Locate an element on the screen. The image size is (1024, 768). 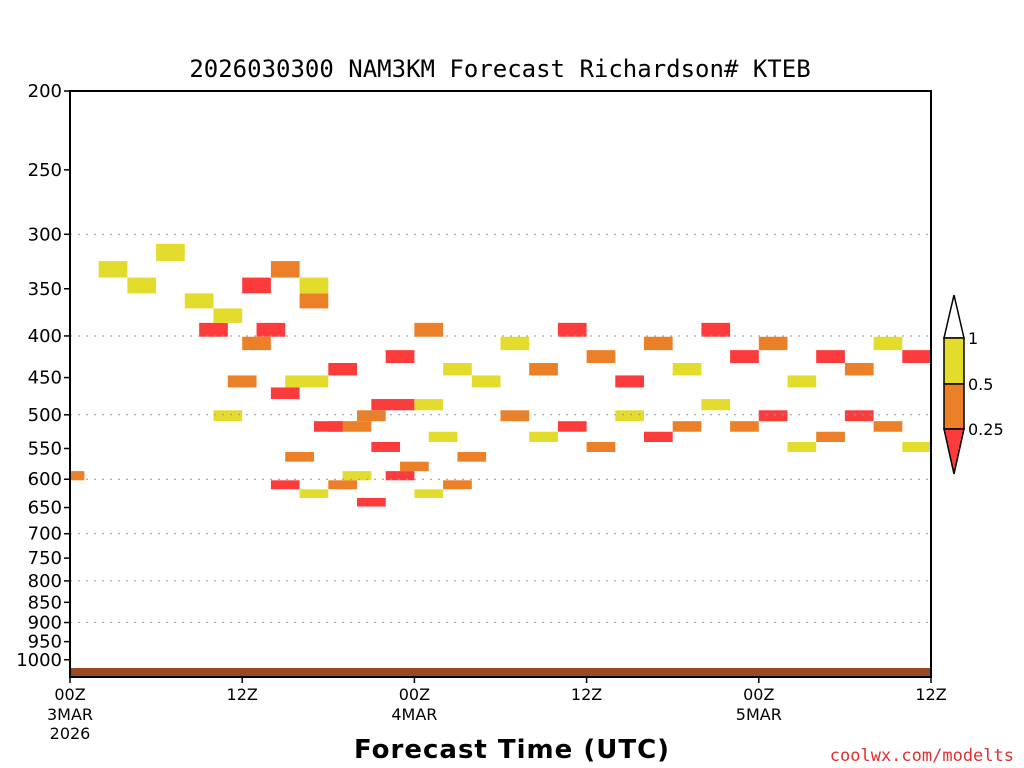
ground-layer is located at coordinates (500, 672).